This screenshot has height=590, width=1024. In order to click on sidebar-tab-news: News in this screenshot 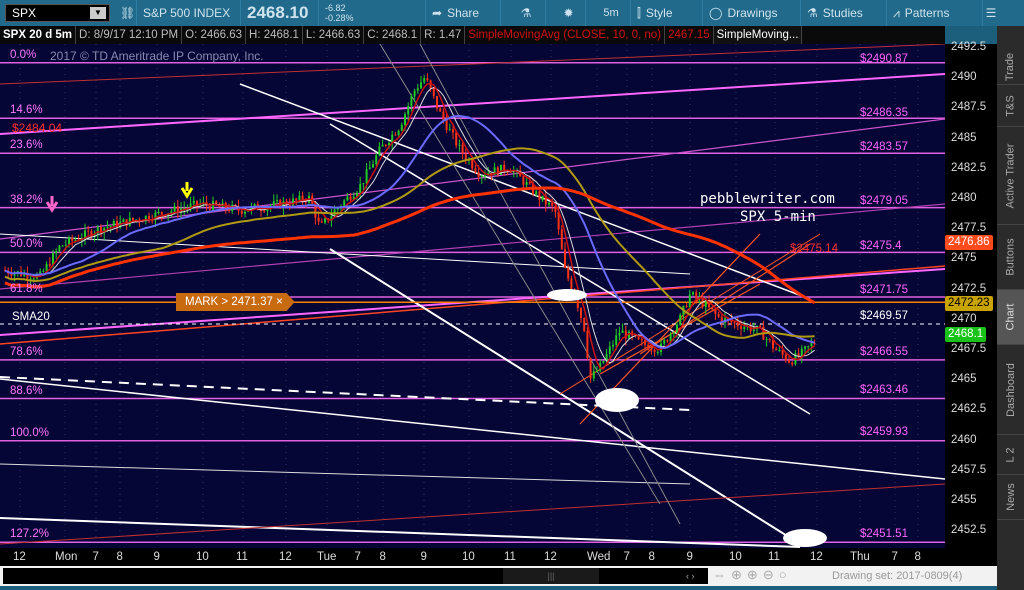, I will do `click(1010, 497)`.